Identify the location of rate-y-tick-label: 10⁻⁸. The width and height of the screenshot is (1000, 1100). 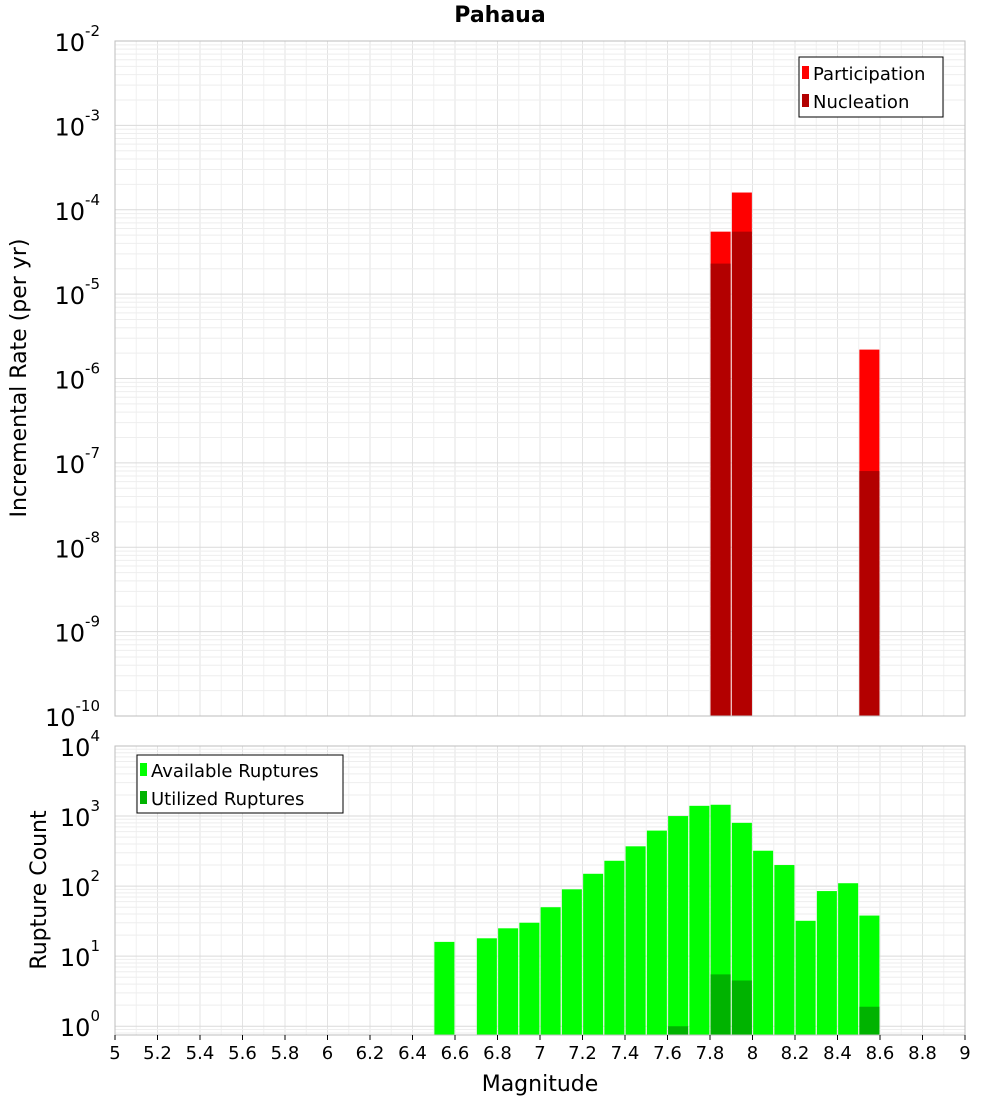
(77, 545).